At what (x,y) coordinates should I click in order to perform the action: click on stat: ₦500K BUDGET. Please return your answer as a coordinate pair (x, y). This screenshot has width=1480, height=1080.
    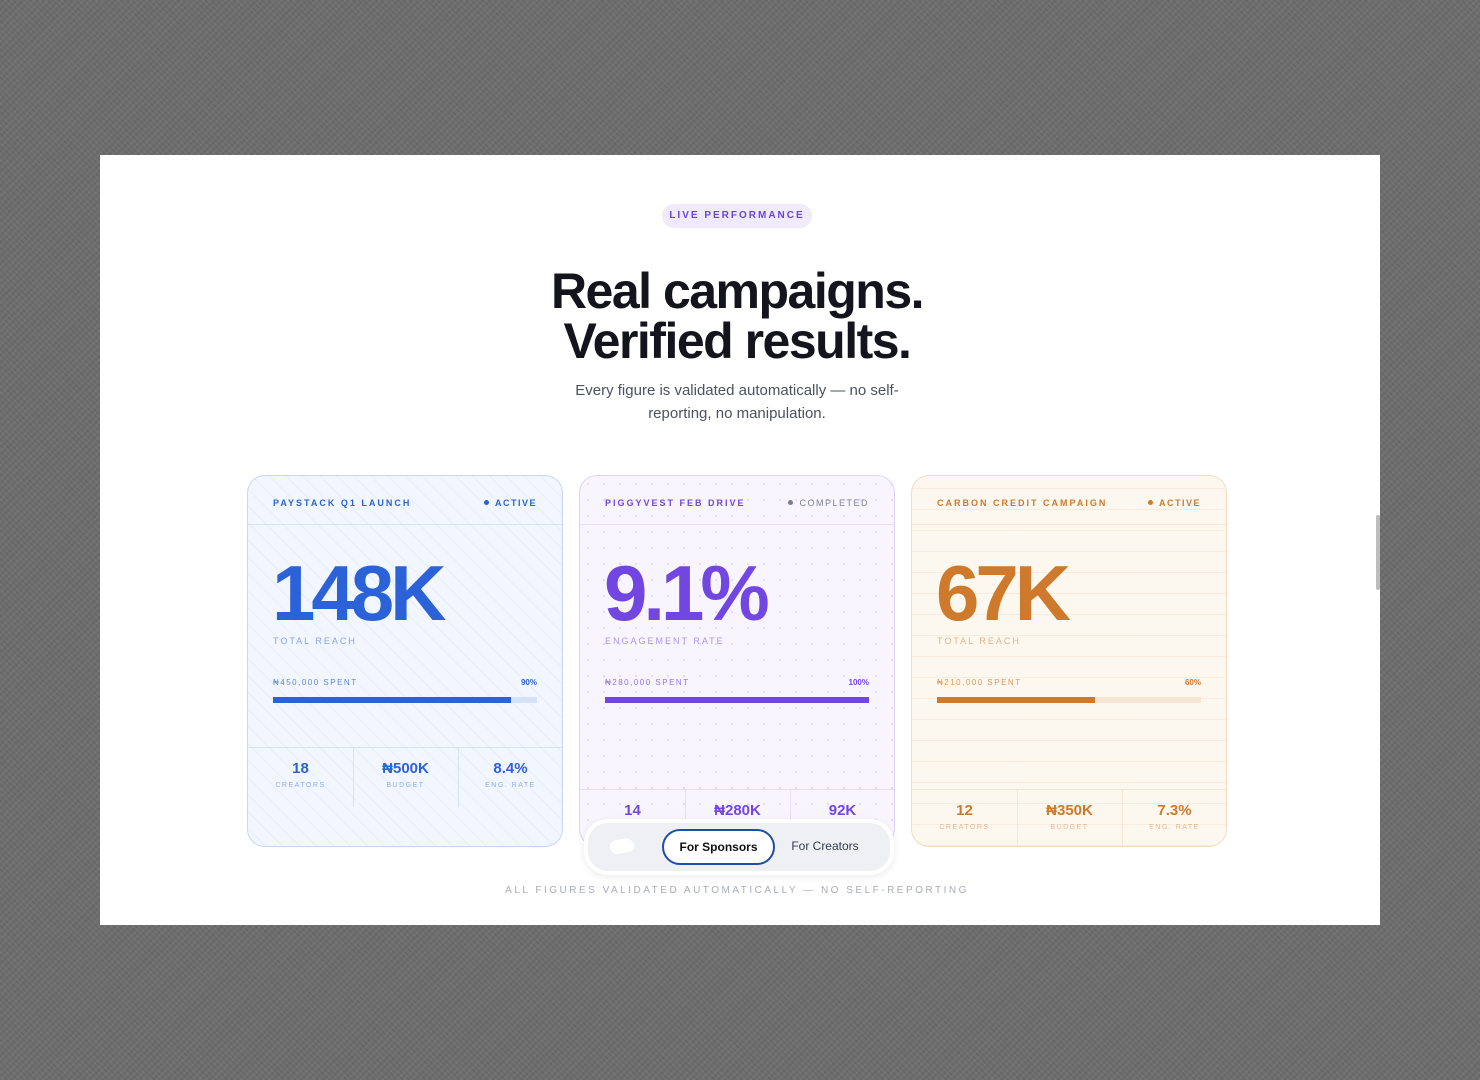
    Looking at the image, I should click on (405, 774).